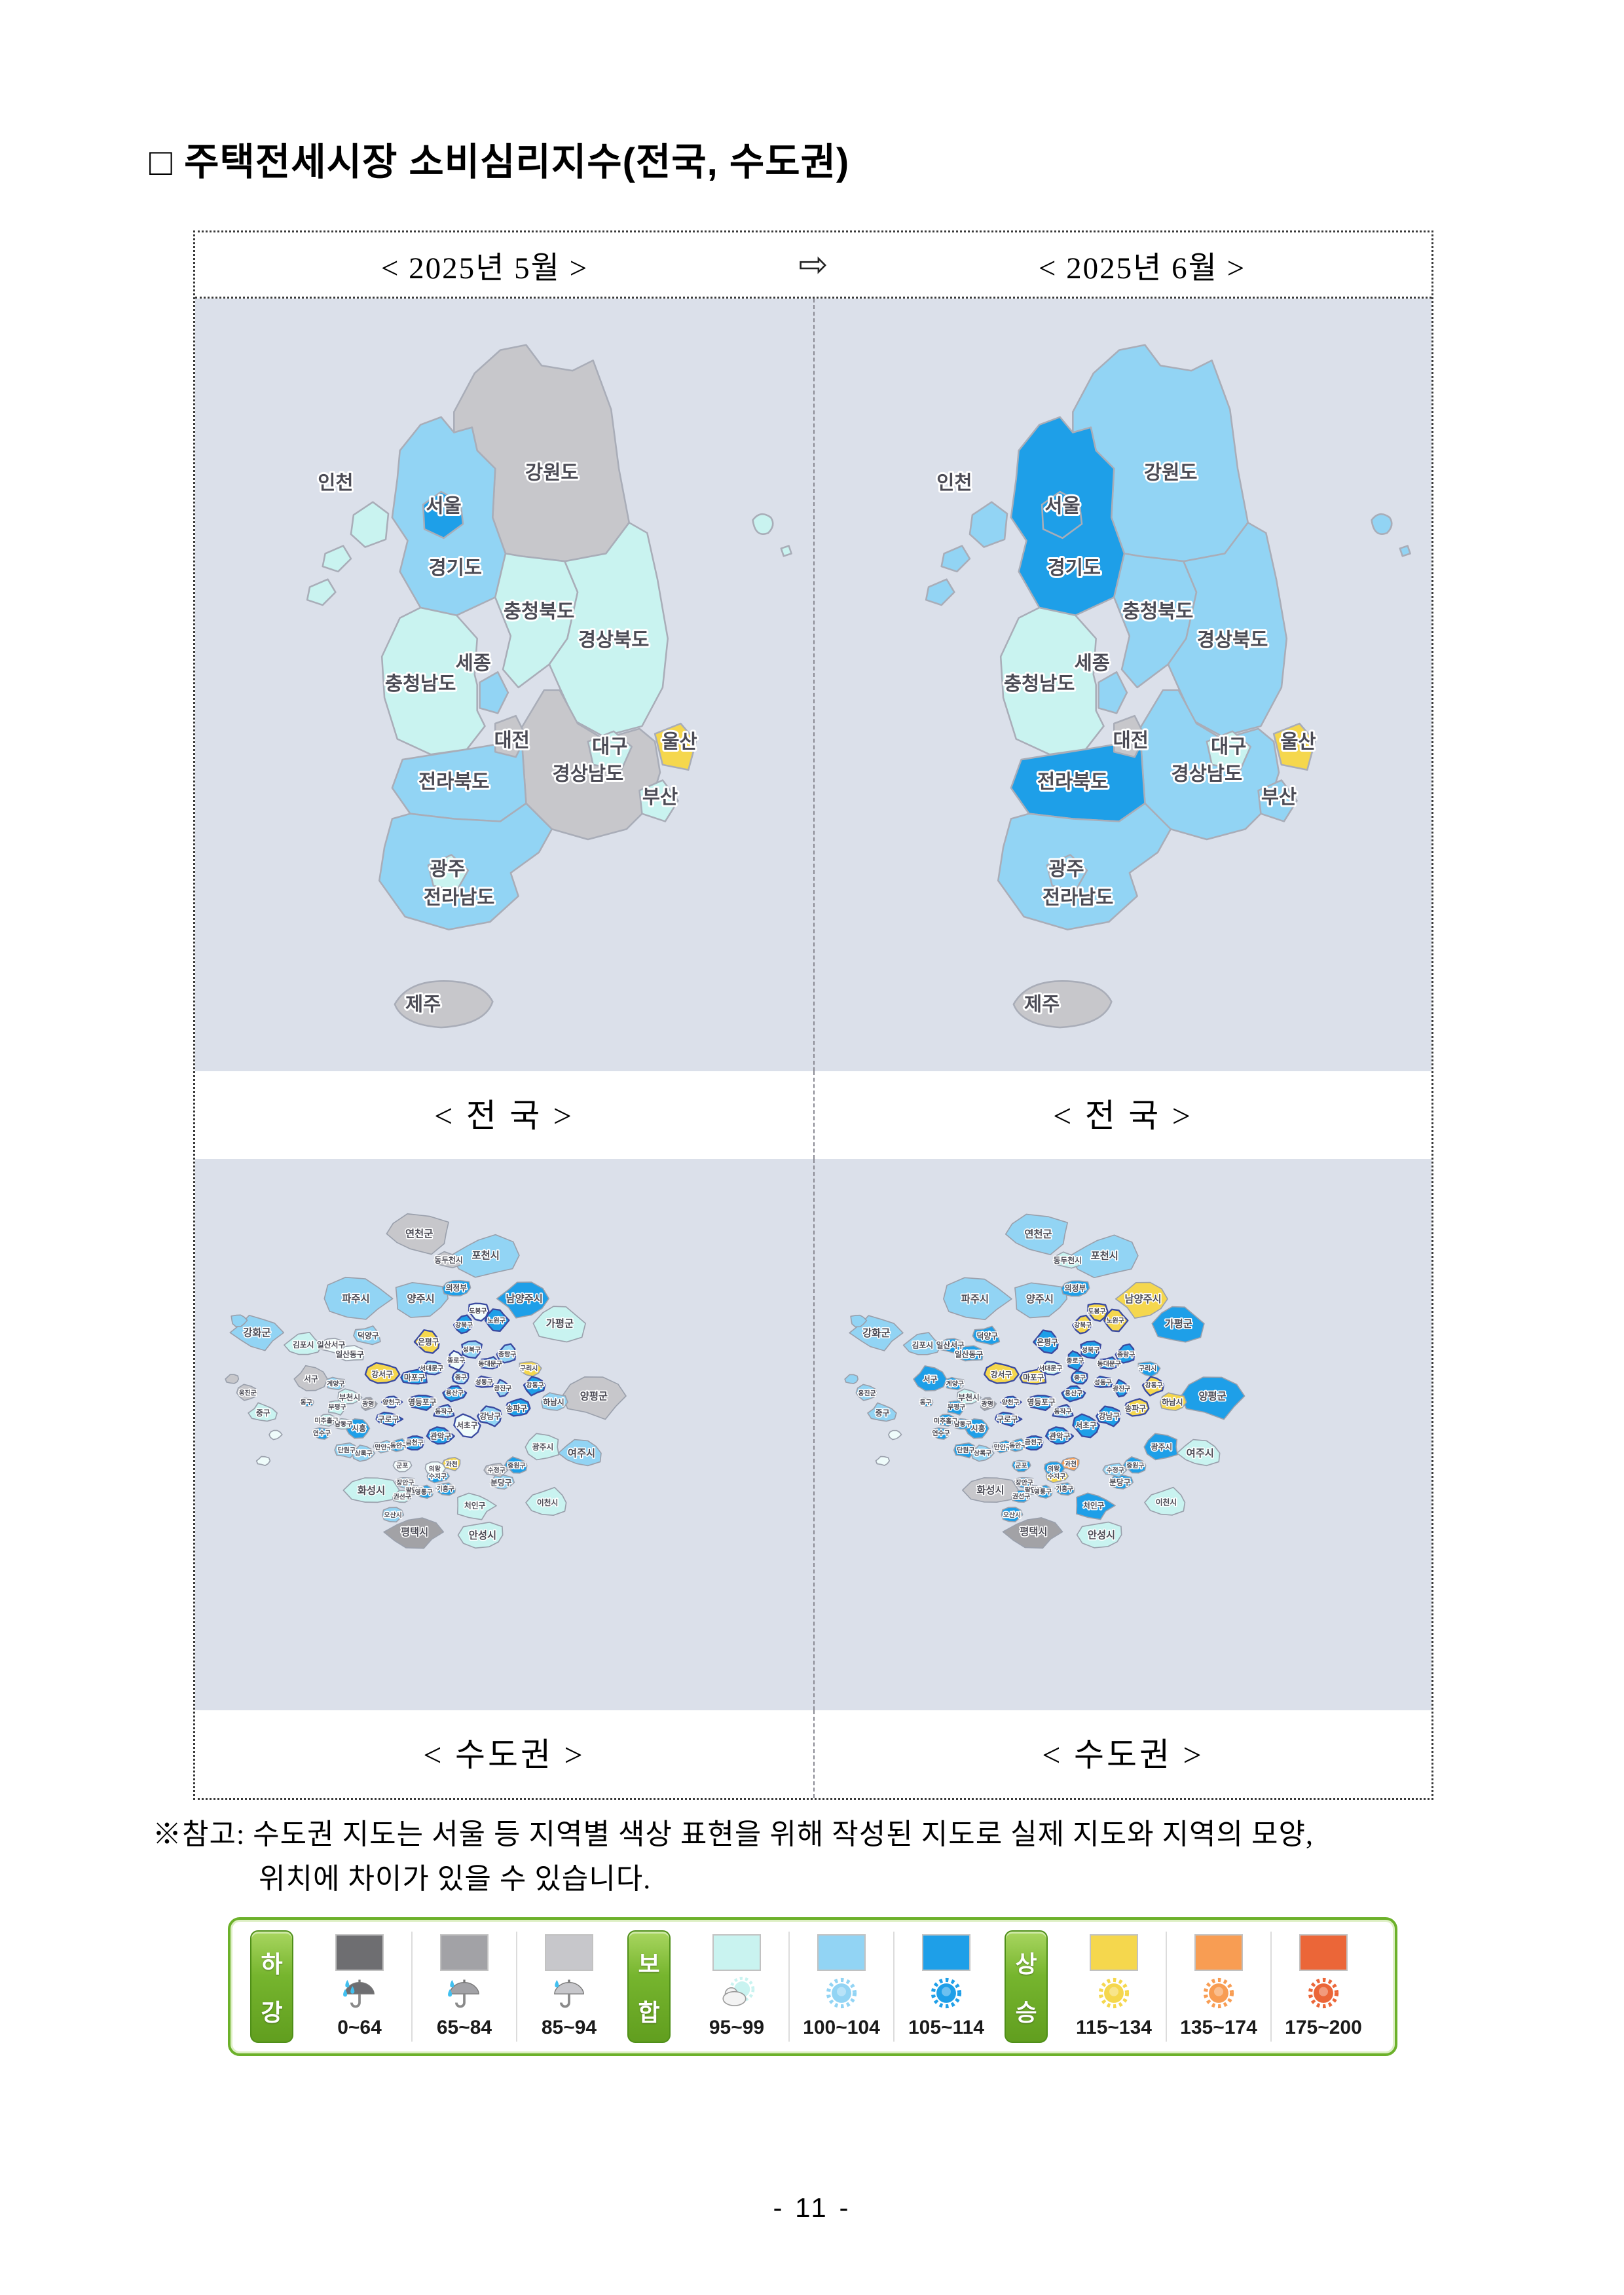 The height and width of the screenshot is (2295, 1624). I want to click on district-label-이천시: 이천시, so click(548, 1502).